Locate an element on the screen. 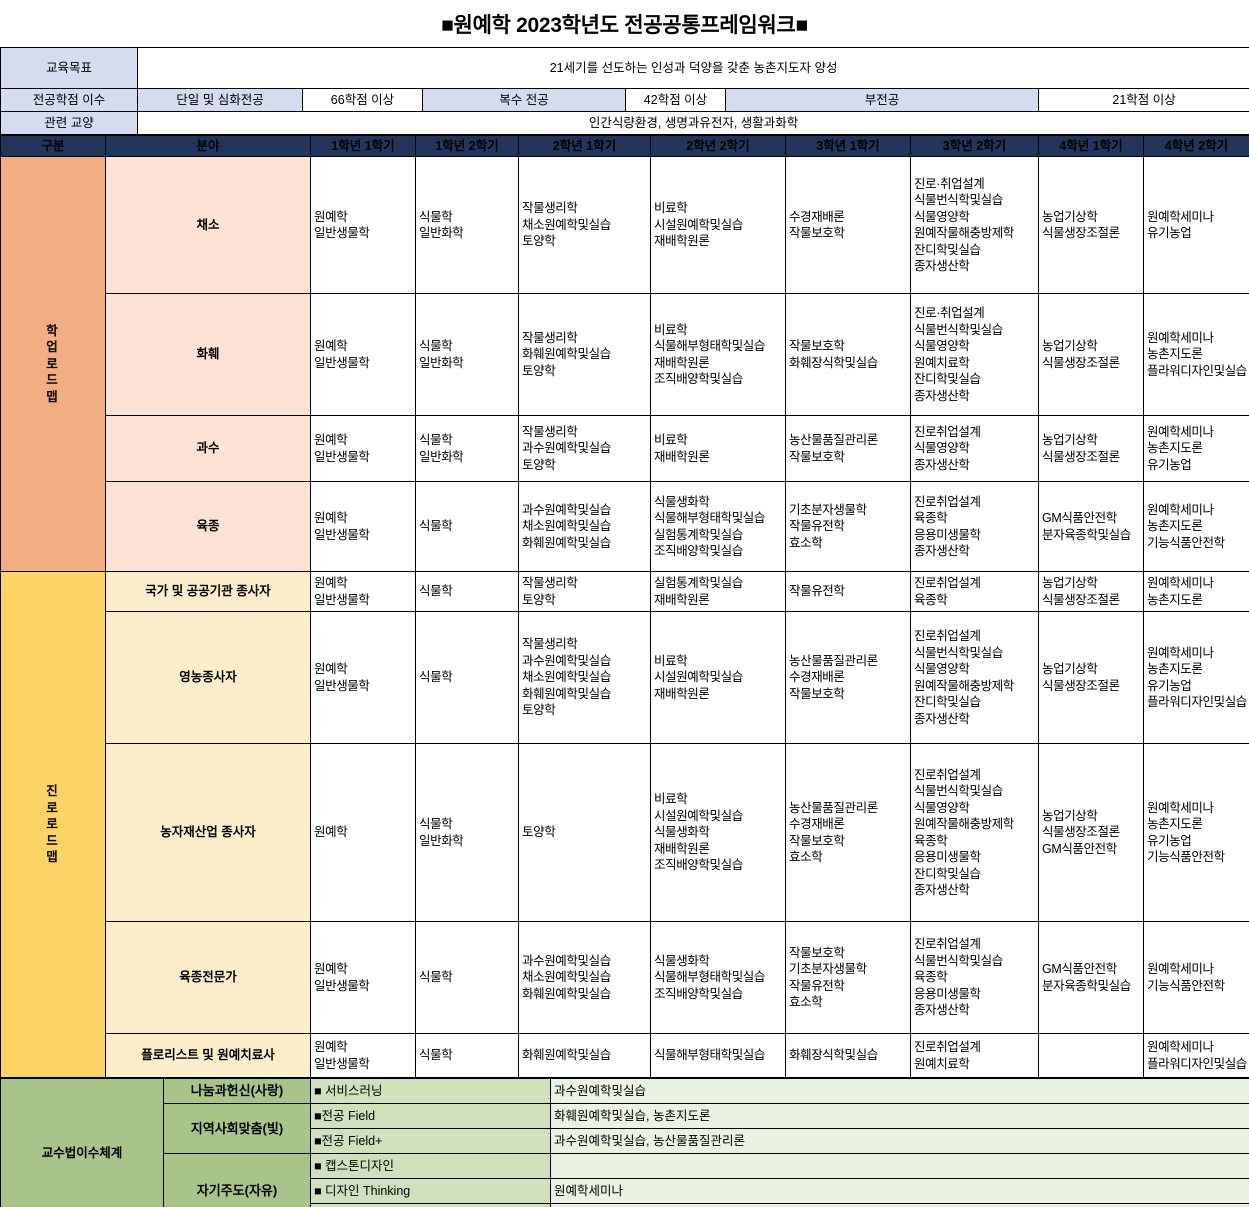 The image size is (1249, 1207). teaching-method-row: ■ 디자인 Thinking 원예학세미나 is located at coordinates (625, 1191).